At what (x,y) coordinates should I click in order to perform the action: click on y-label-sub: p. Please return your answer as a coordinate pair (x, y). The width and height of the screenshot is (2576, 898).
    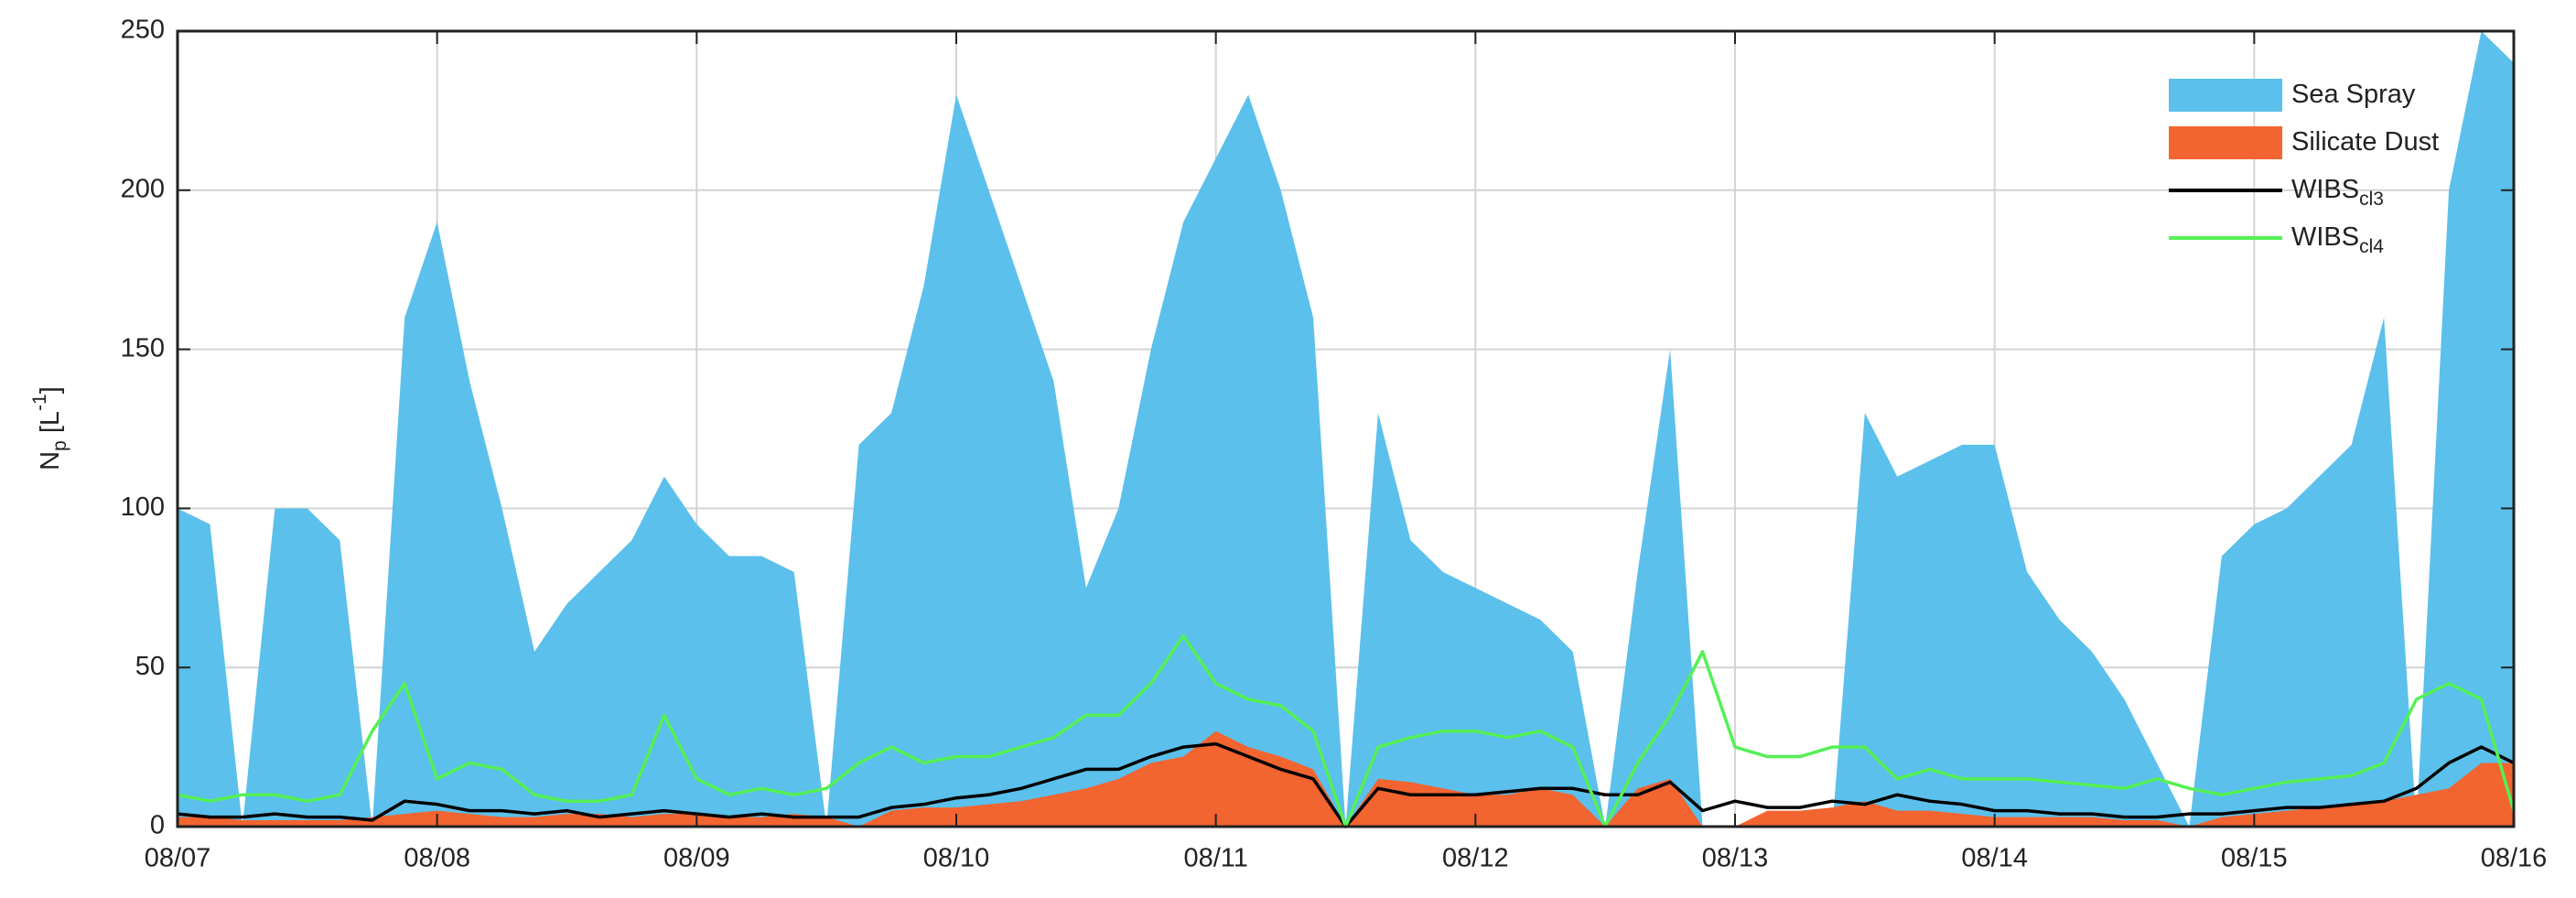
    Looking at the image, I should click on (60, 445).